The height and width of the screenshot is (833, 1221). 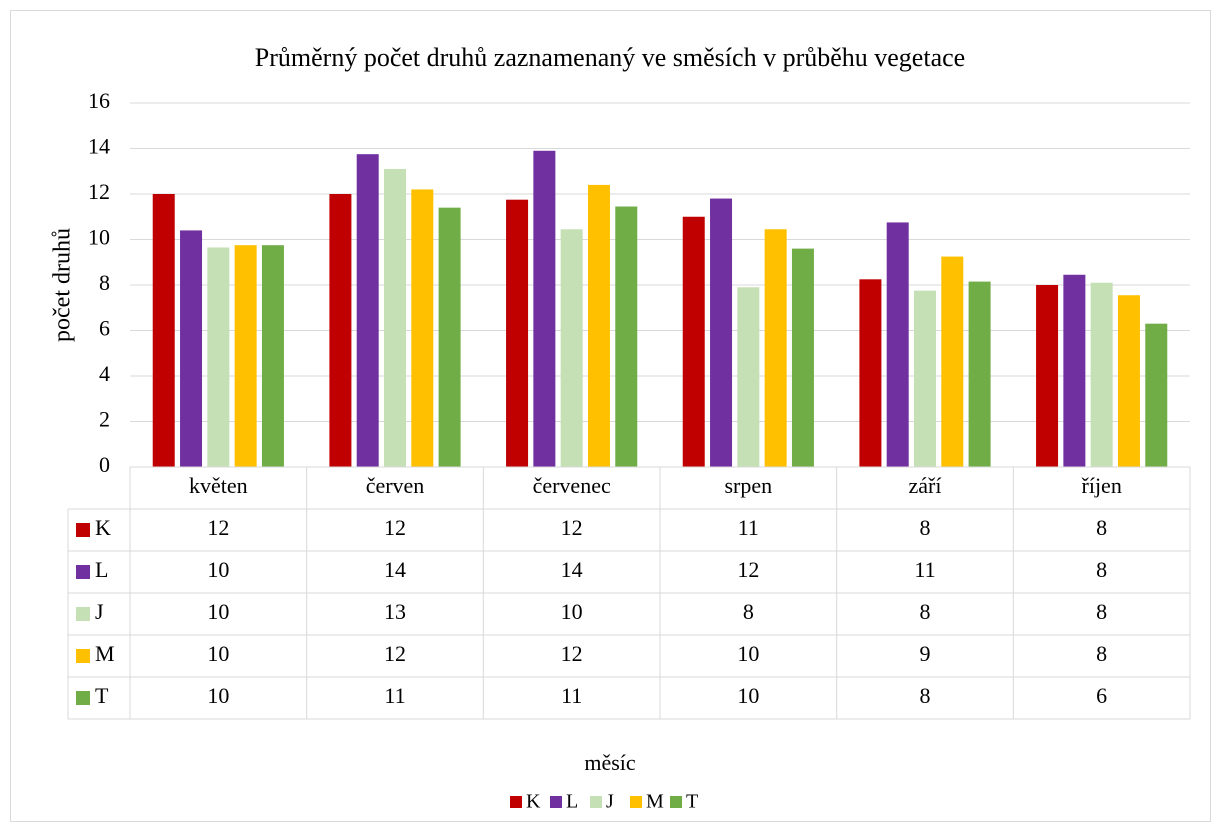 What do you see at coordinates (655, 802) in the screenshot?
I see `legend-label: M` at bounding box center [655, 802].